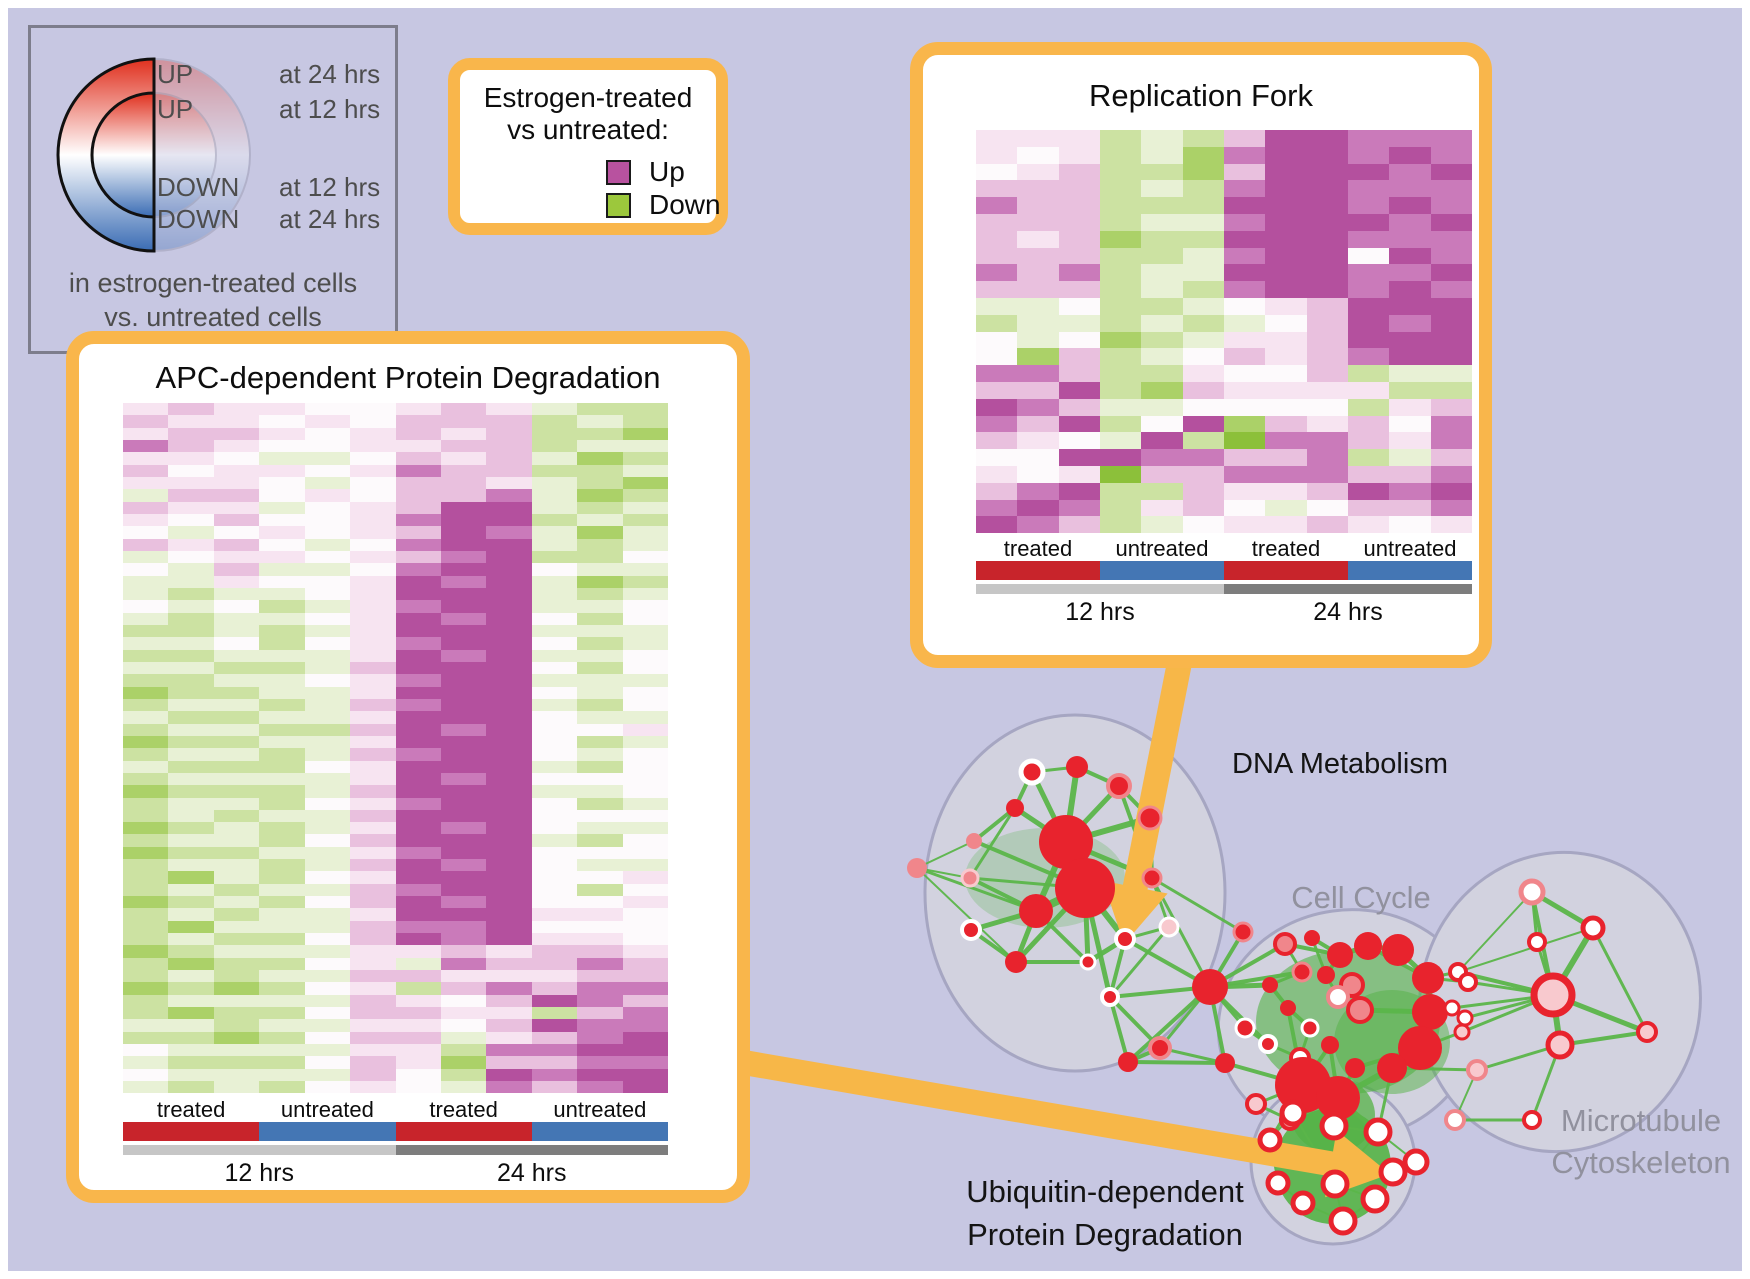 This screenshot has width=1750, height=1279. I want to click on rf-time-bar, so click(1224, 589).